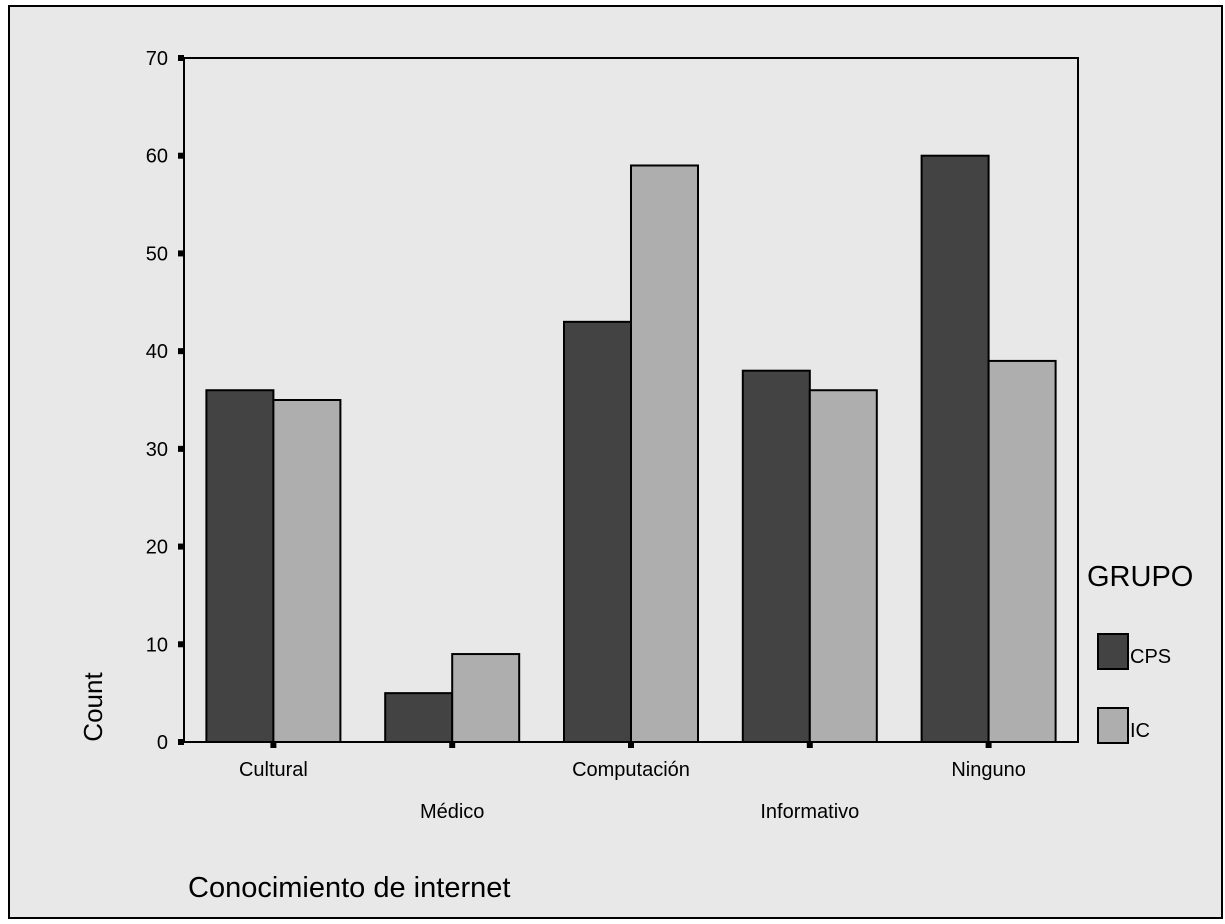 The image size is (1225, 924). What do you see at coordinates (157, 254) in the screenshot?
I see `y-tick-label-5: 50` at bounding box center [157, 254].